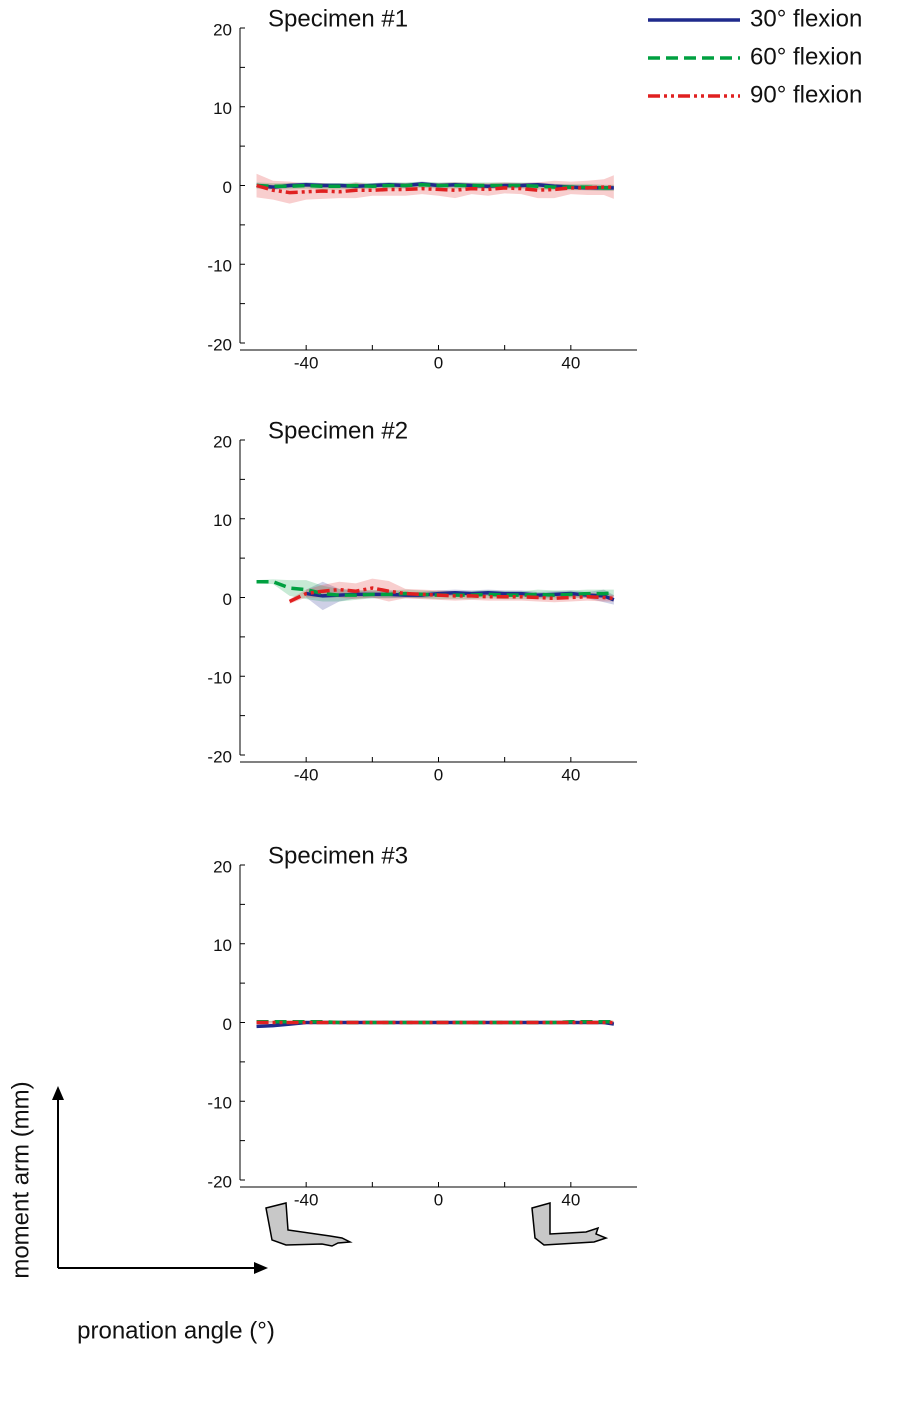 The image size is (902, 1407). I want to click on legend-label: 90° flexion, so click(806, 94).